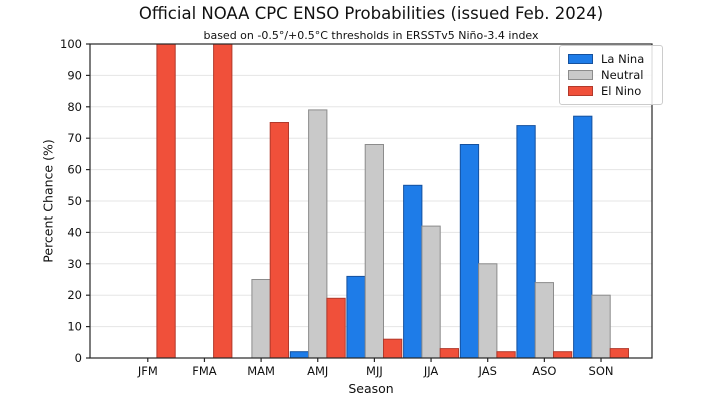 The width and height of the screenshot is (717, 403). What do you see at coordinates (223, 201) in the screenshot?
I see `bar-el-nino-fma` at bounding box center [223, 201].